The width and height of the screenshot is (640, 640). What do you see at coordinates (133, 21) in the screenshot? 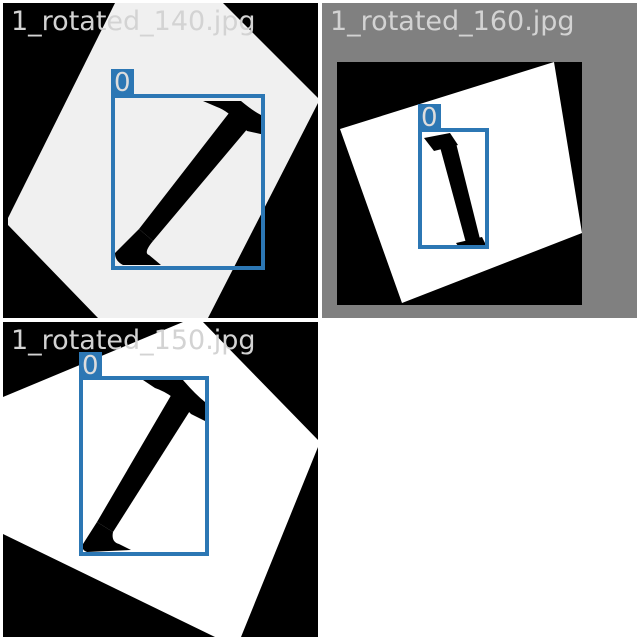
I see `file-name-label: 1_rotated_140.jpg` at bounding box center [133, 21].